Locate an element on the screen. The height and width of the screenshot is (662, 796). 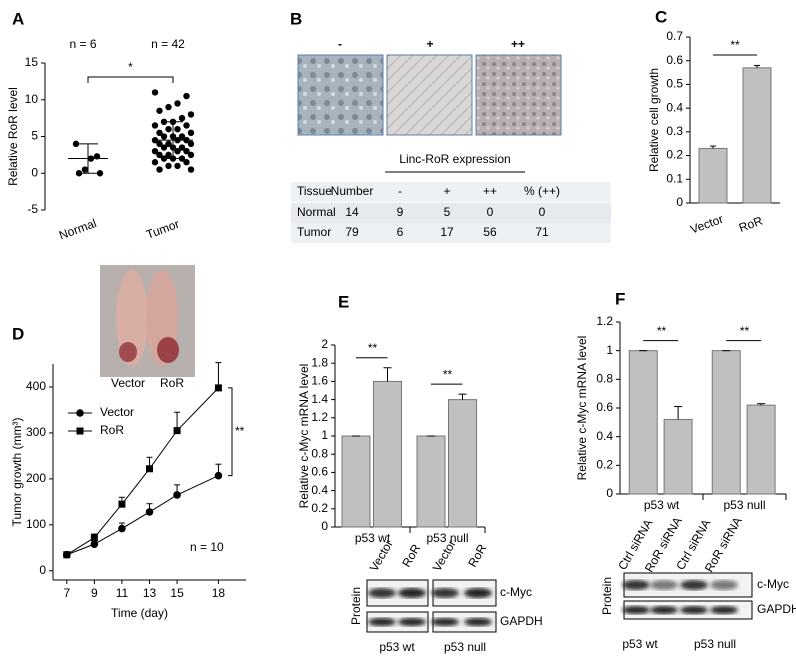
photo-label: RoR is located at coordinates (172, 383).